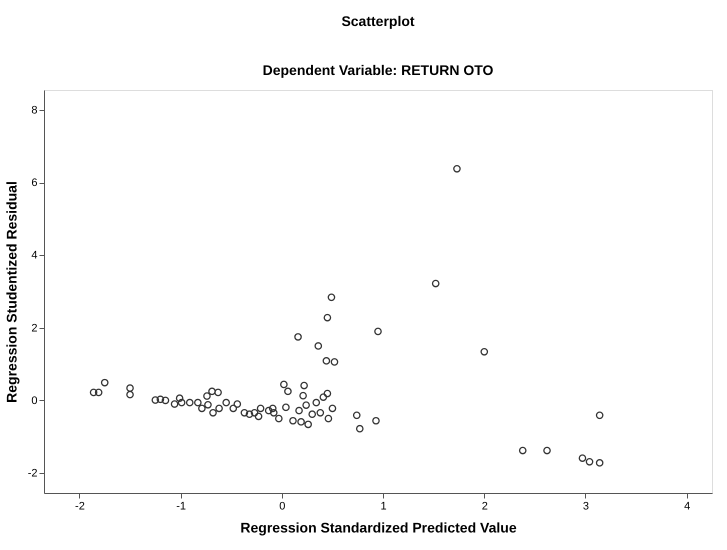  Describe the element at coordinates (378, 21) in the screenshot. I see `chart-title: Scatterplot` at that location.